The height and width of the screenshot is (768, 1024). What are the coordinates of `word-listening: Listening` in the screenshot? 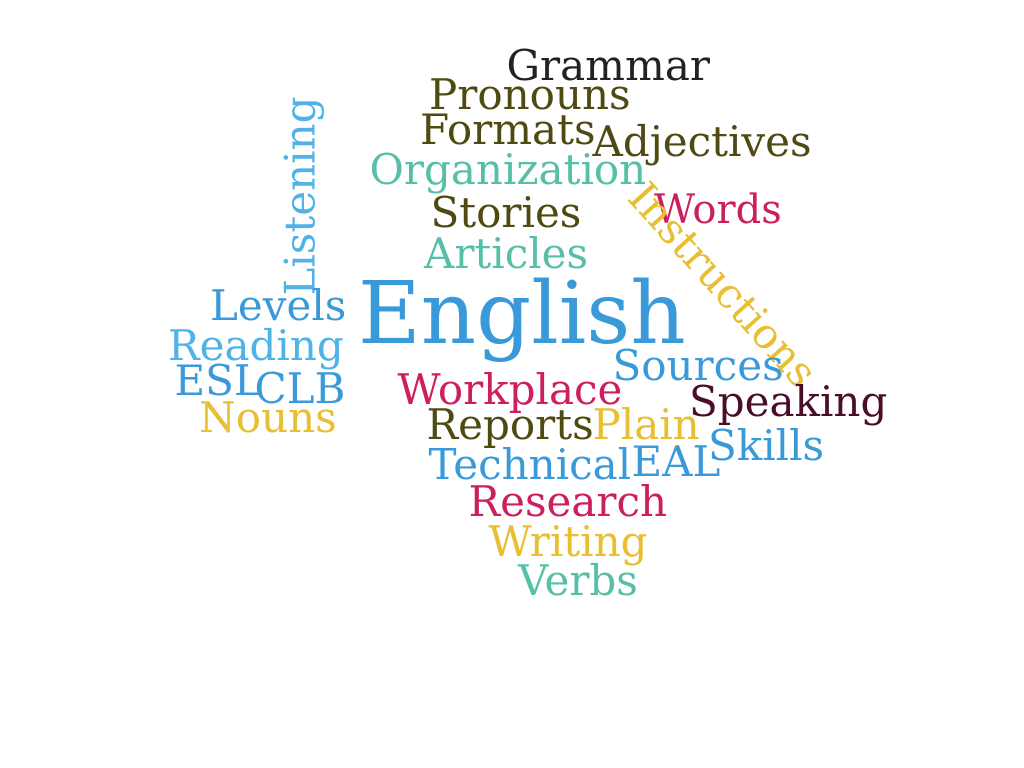 It's located at (300, 196).